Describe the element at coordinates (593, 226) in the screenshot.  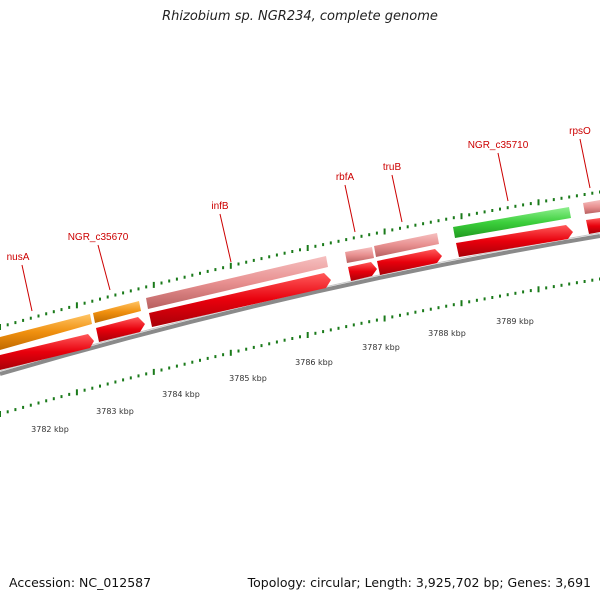
I see `cds-arrow-rpsO` at that location.